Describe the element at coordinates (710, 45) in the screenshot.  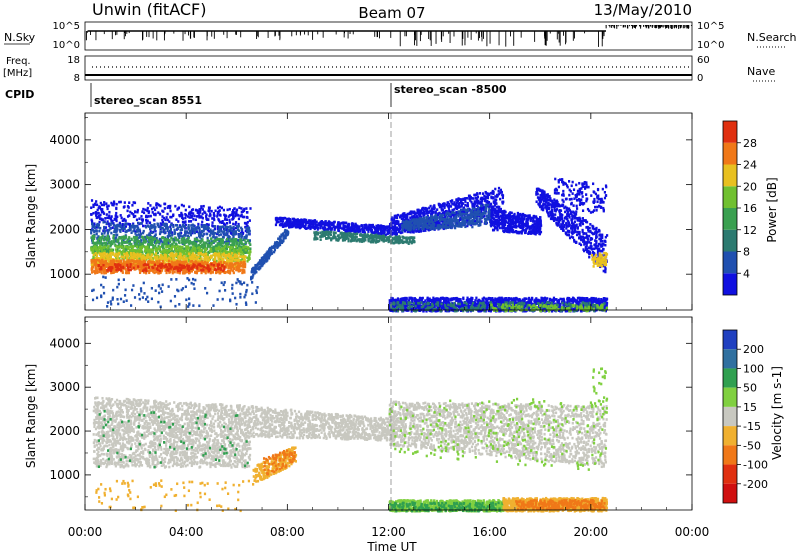
I see `nsearch-tick-low: 10^0` at that location.